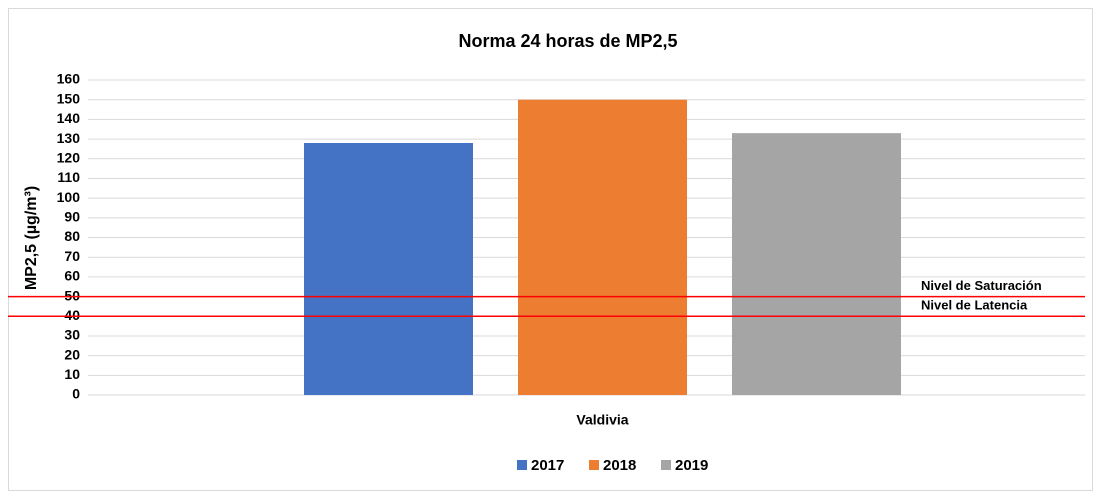 The height and width of the screenshot is (497, 1101). What do you see at coordinates (69, 197) in the screenshot?
I see `y-tick-label: 100` at bounding box center [69, 197].